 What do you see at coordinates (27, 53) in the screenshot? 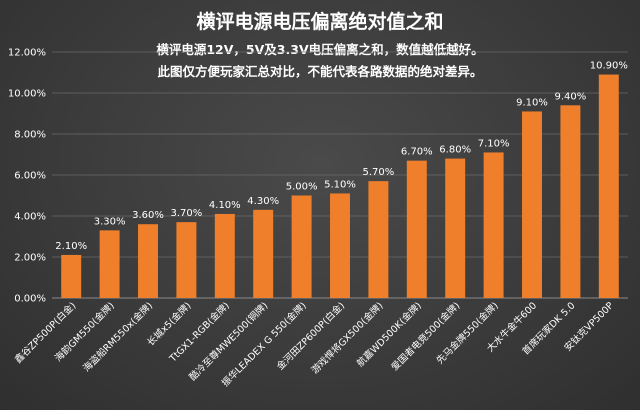
I see `y-tick-label: 12.00%` at bounding box center [27, 53].